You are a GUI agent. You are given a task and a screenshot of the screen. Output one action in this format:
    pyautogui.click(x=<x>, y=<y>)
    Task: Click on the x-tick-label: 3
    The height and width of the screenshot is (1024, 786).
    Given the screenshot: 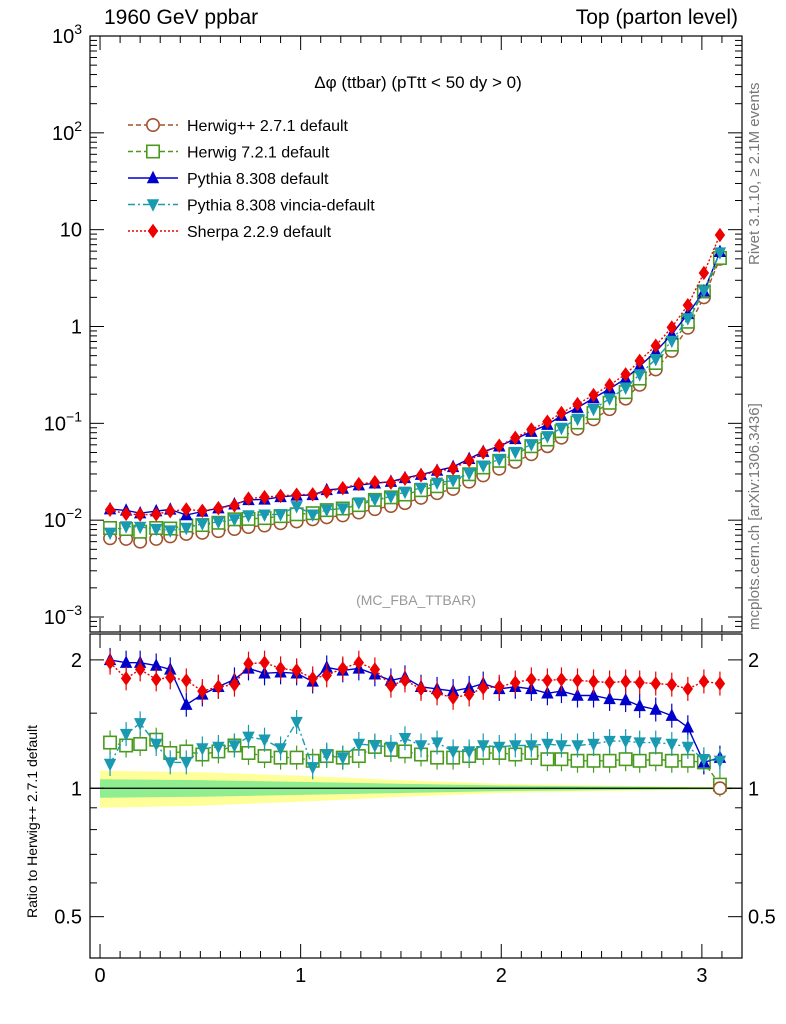 What is the action you would take?
    pyautogui.click(x=701, y=976)
    